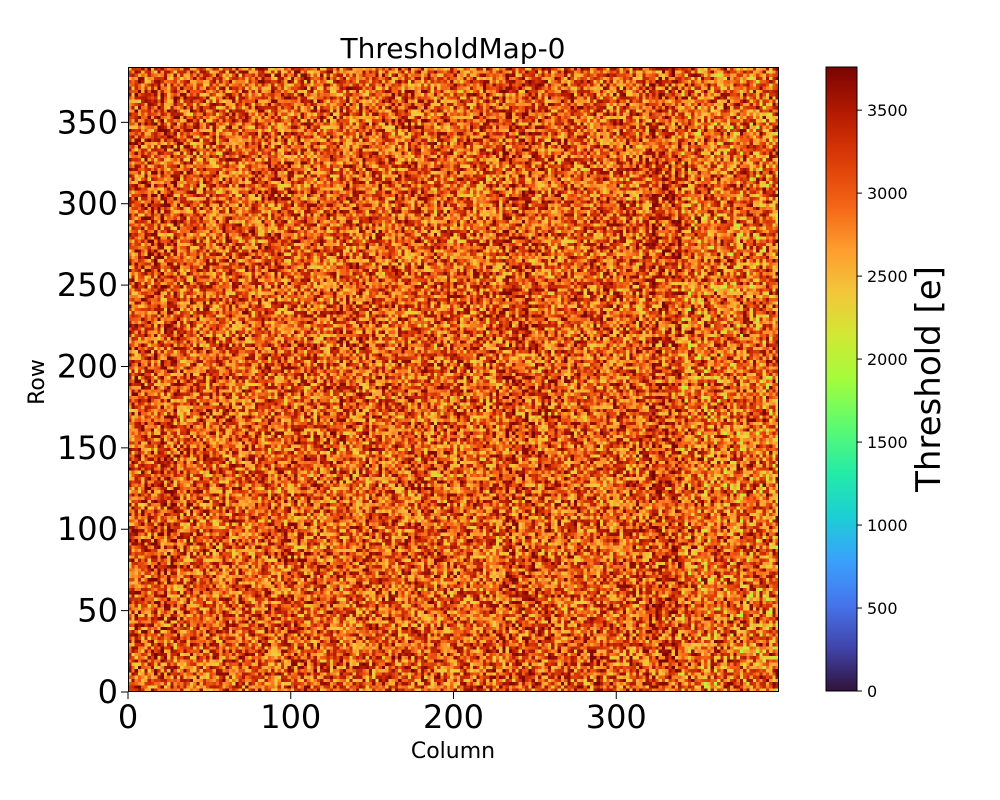 The height and width of the screenshot is (800, 1000). What do you see at coordinates (290, 717) in the screenshot?
I see `x-tick-label: 100` at bounding box center [290, 717].